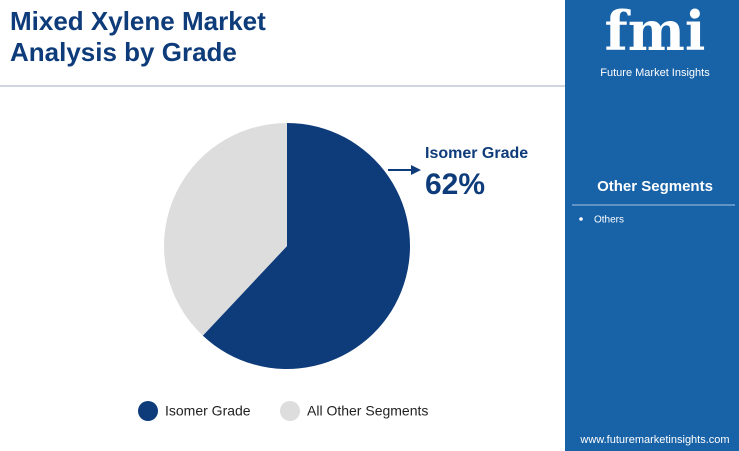 The width and height of the screenshot is (739, 451). What do you see at coordinates (476, 153) in the screenshot?
I see `callout-category: Isomer Grade` at bounding box center [476, 153].